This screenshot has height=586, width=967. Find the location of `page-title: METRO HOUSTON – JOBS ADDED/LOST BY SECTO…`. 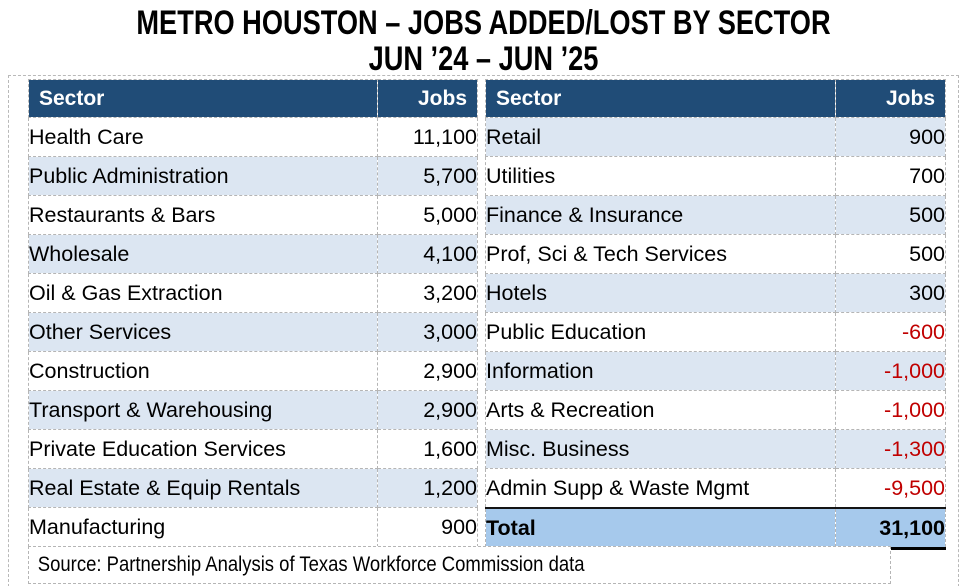

page-title: METRO HOUSTON – JOBS ADDED/LOST BY SECTO… is located at coordinates (483, 23).